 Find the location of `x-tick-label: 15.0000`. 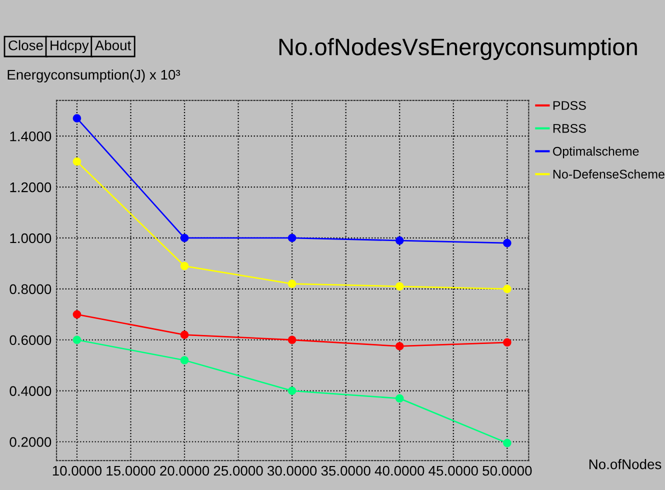

x-tick-label: 15.0000 is located at coordinates (131, 471).